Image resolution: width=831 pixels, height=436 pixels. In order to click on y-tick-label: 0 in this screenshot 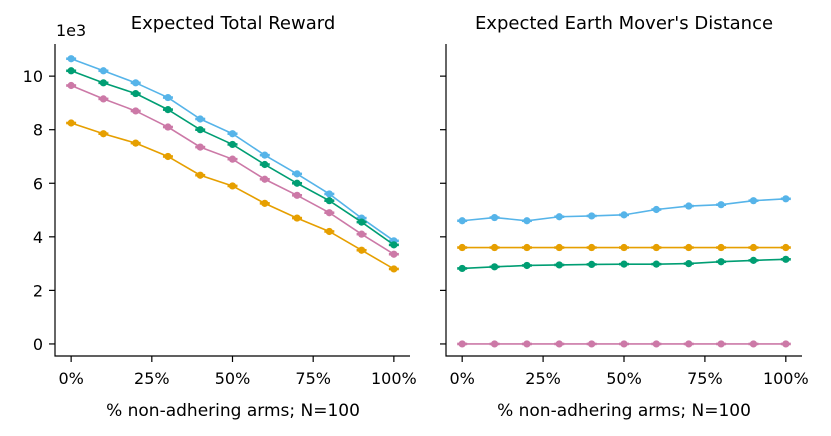, I will do `click(38, 344)`.